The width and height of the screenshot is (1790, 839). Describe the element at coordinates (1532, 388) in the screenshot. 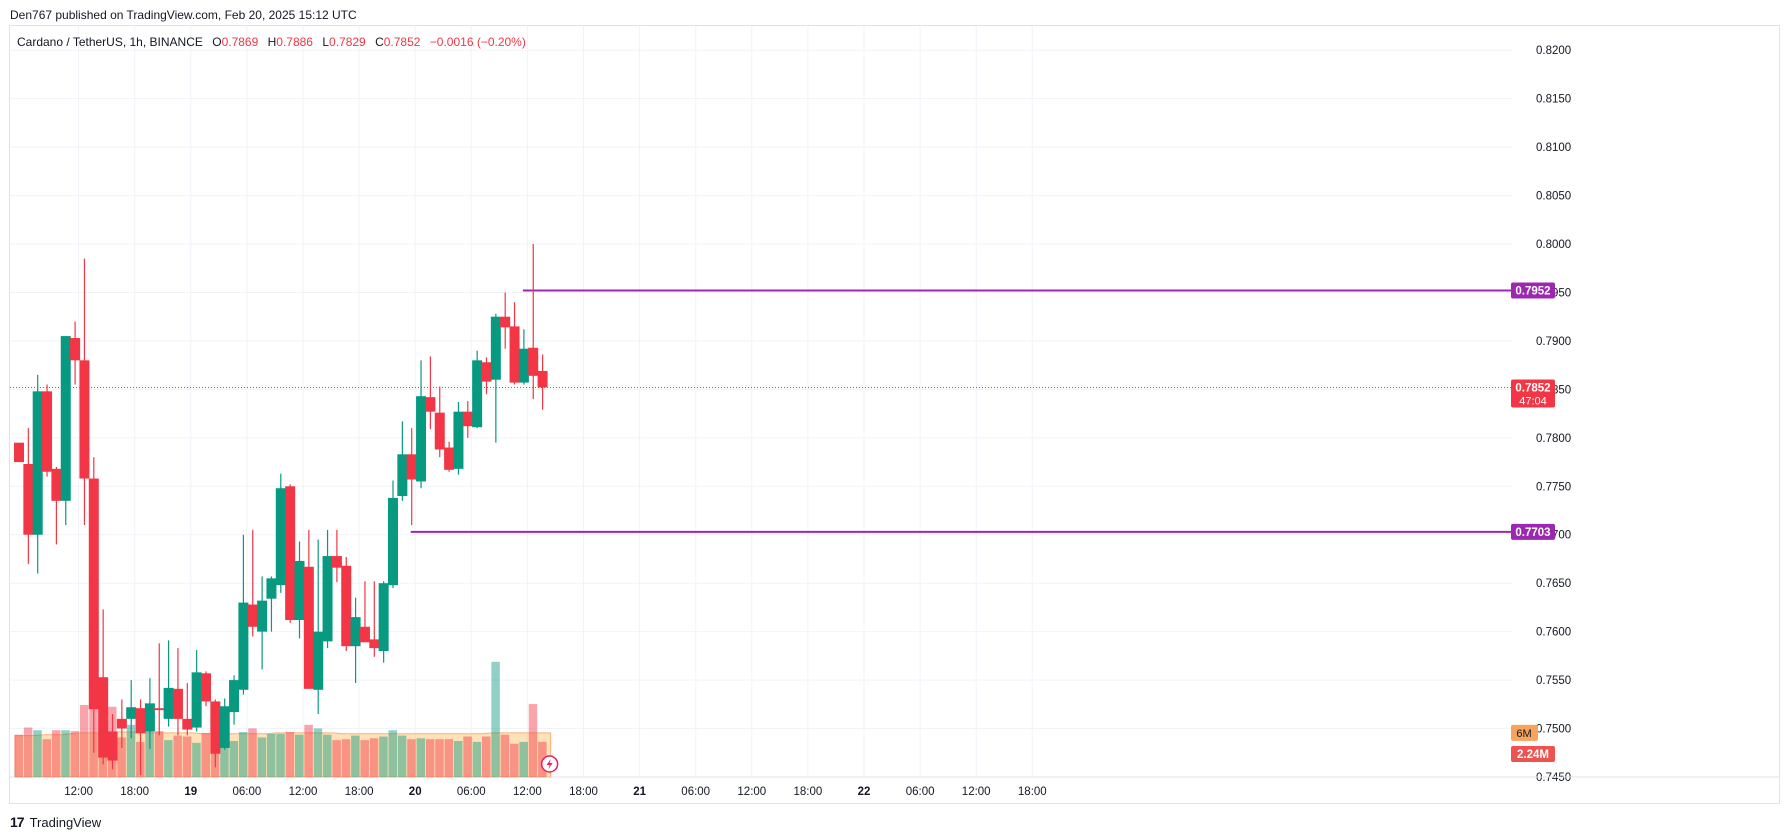

I see `last-price-label: 0.7852` at that location.